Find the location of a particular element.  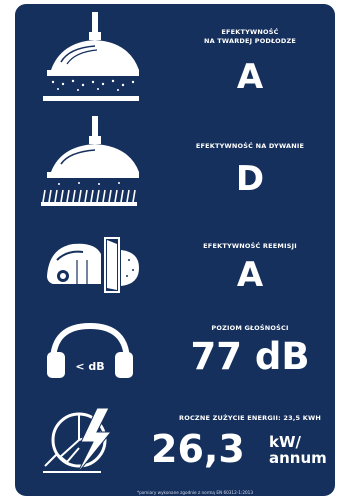

carpet-label-line1: EFEKTYWNOŚĆ NA DYWANIE is located at coordinates (250, 146).